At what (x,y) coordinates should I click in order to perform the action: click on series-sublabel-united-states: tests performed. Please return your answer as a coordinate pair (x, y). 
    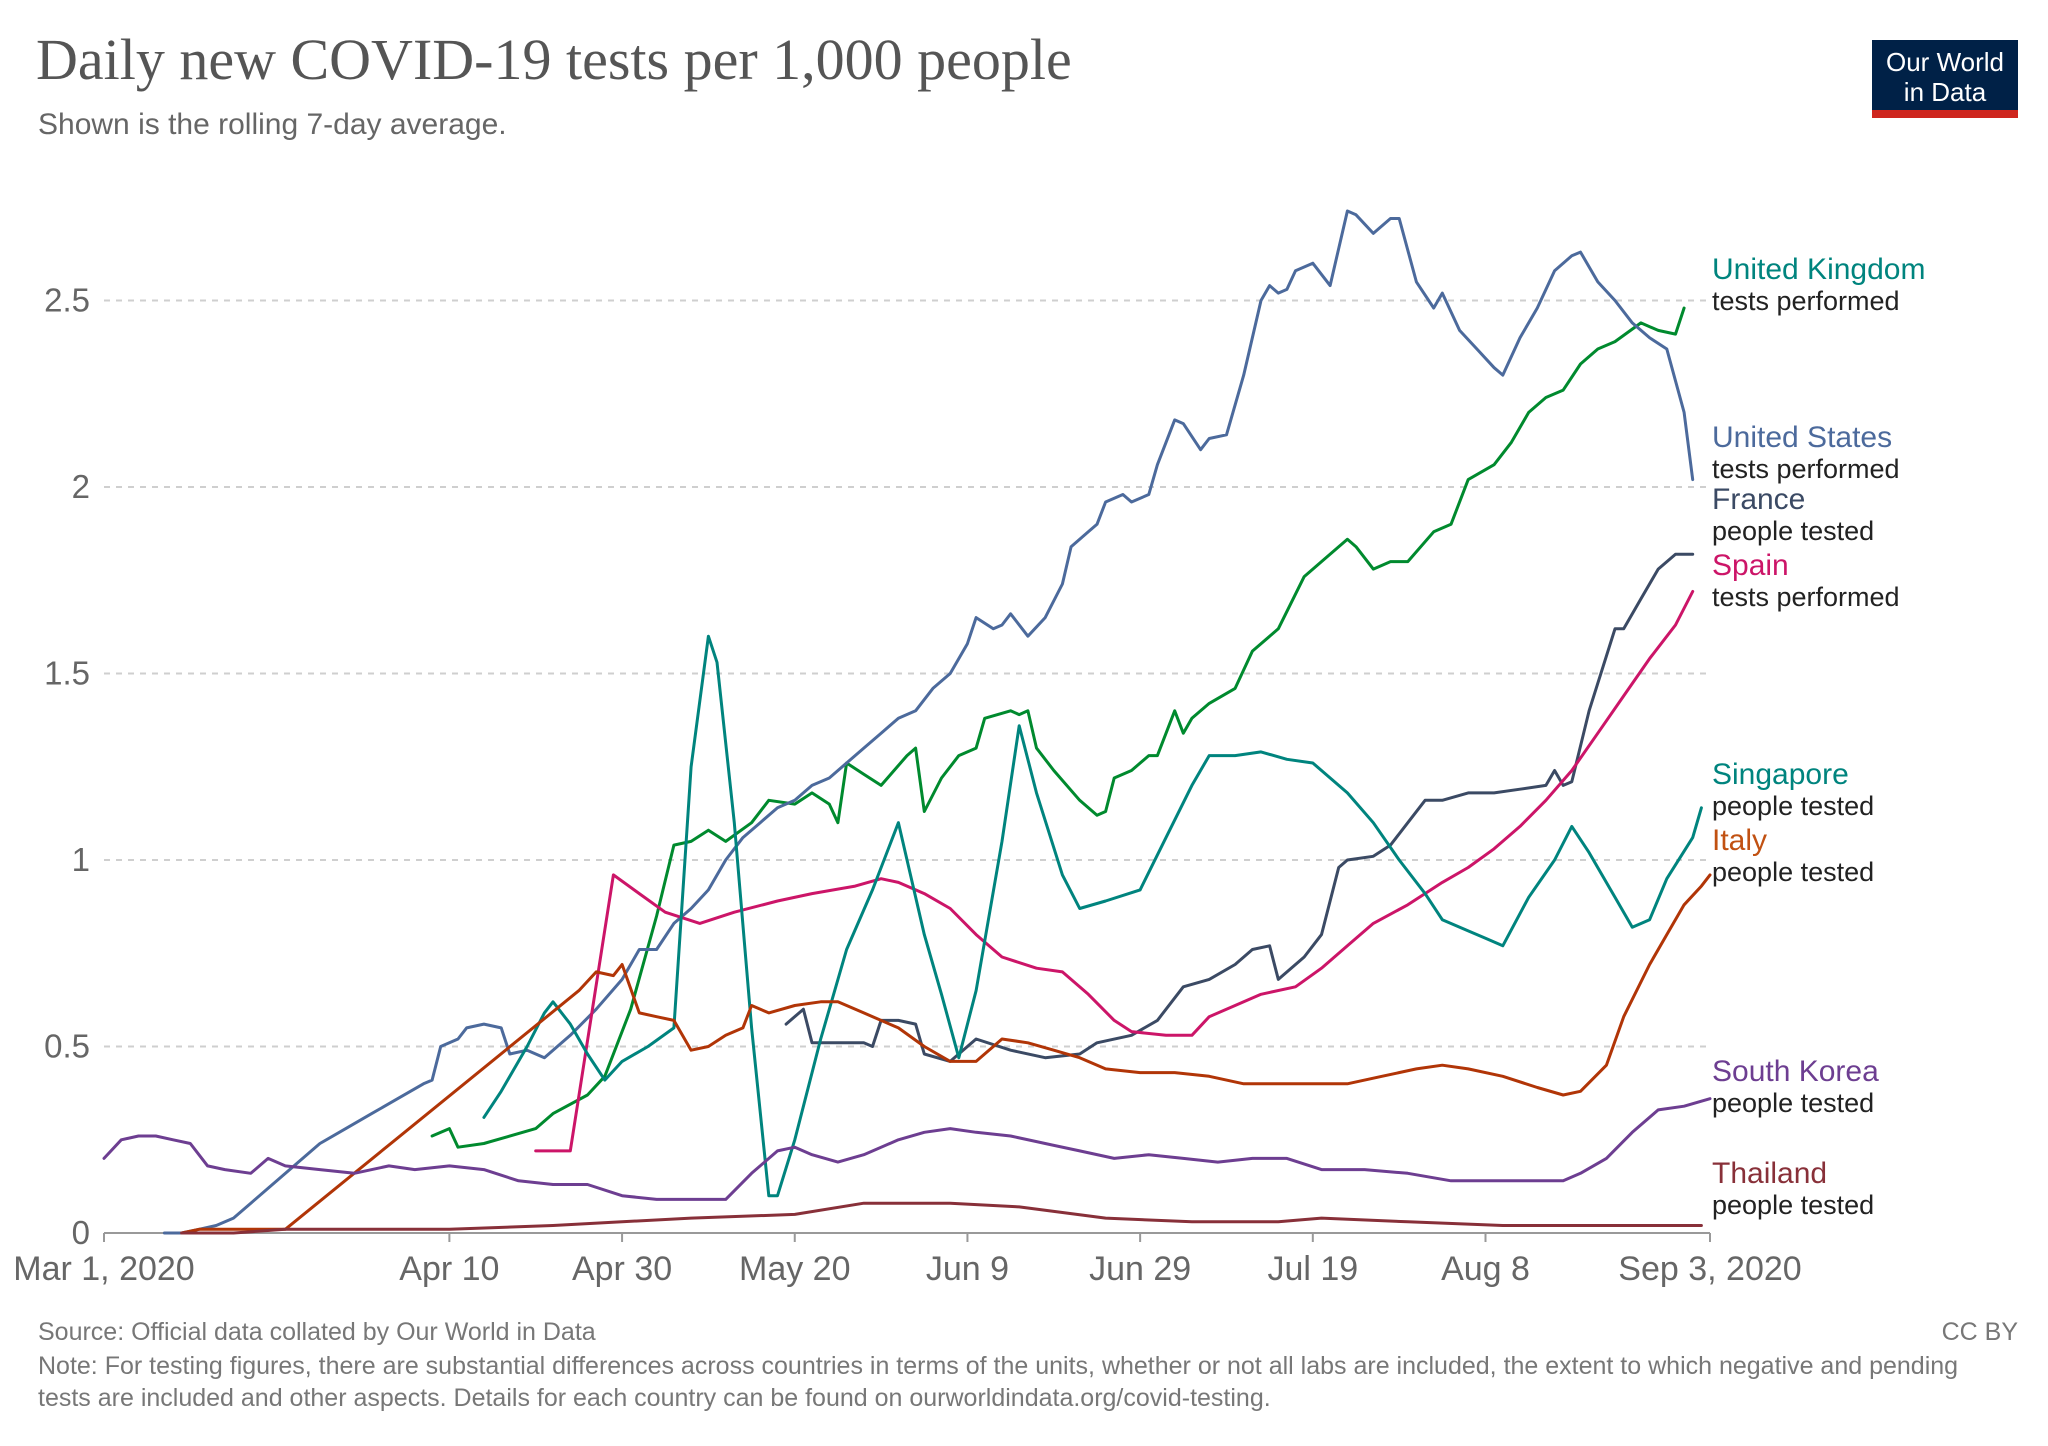
    Looking at the image, I should click on (1806, 469).